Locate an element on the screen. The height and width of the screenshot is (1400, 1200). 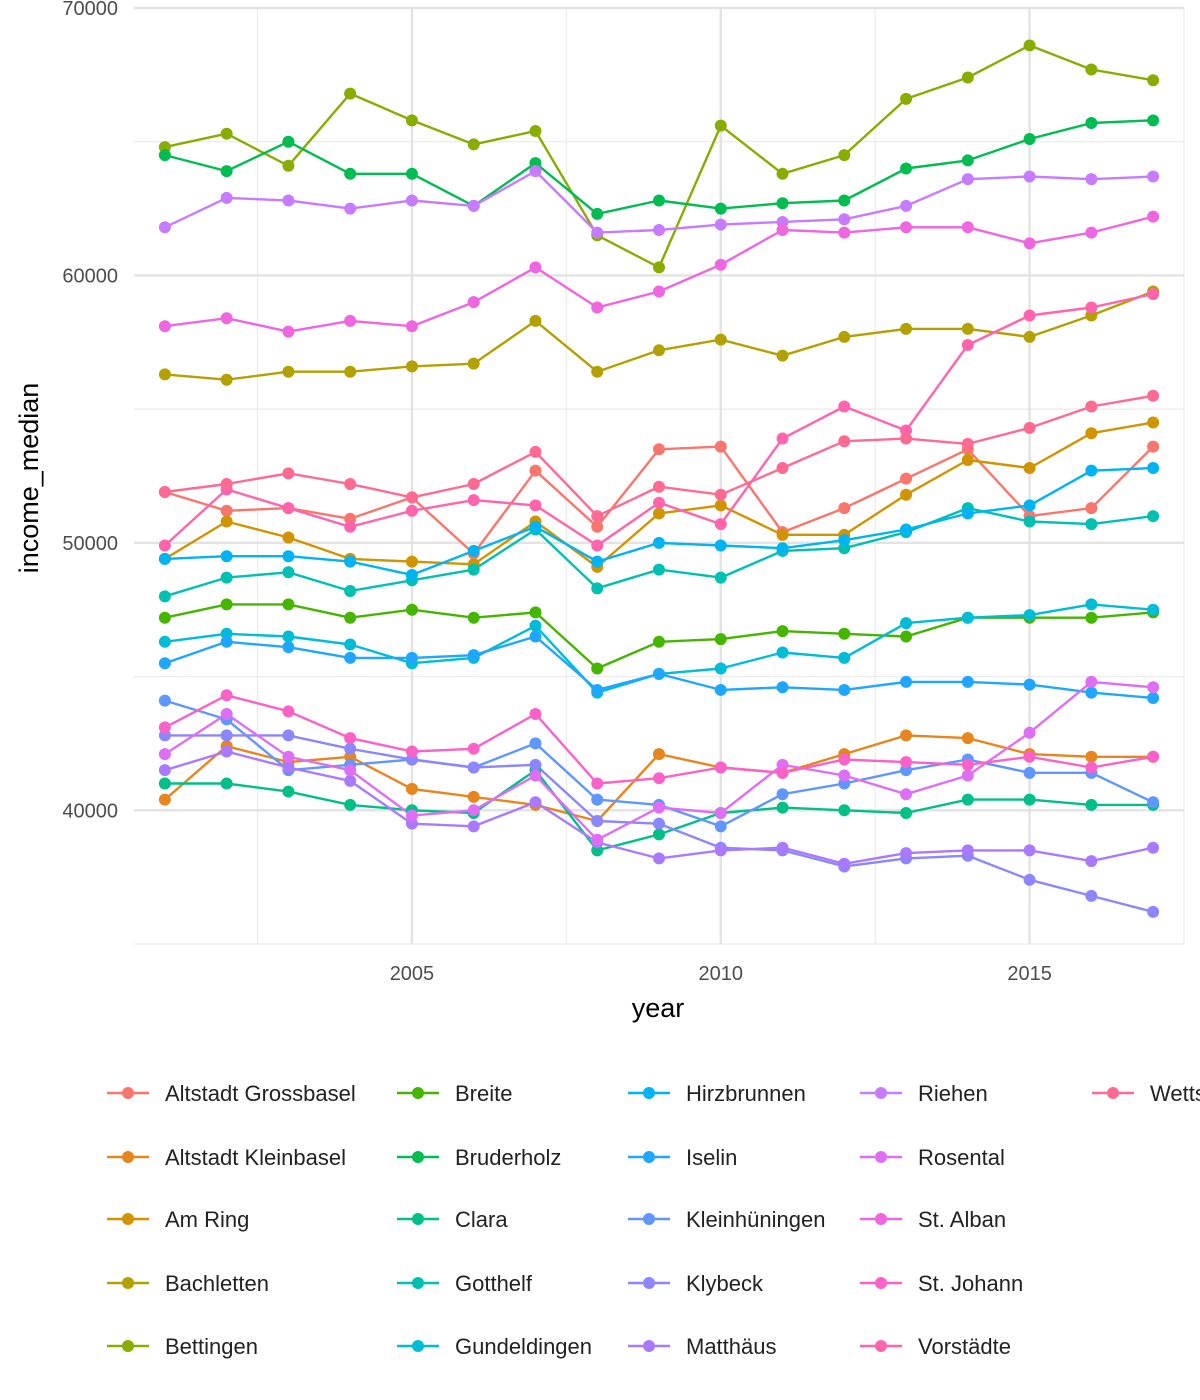
y-tick-label: 70000 is located at coordinates (90, 10).